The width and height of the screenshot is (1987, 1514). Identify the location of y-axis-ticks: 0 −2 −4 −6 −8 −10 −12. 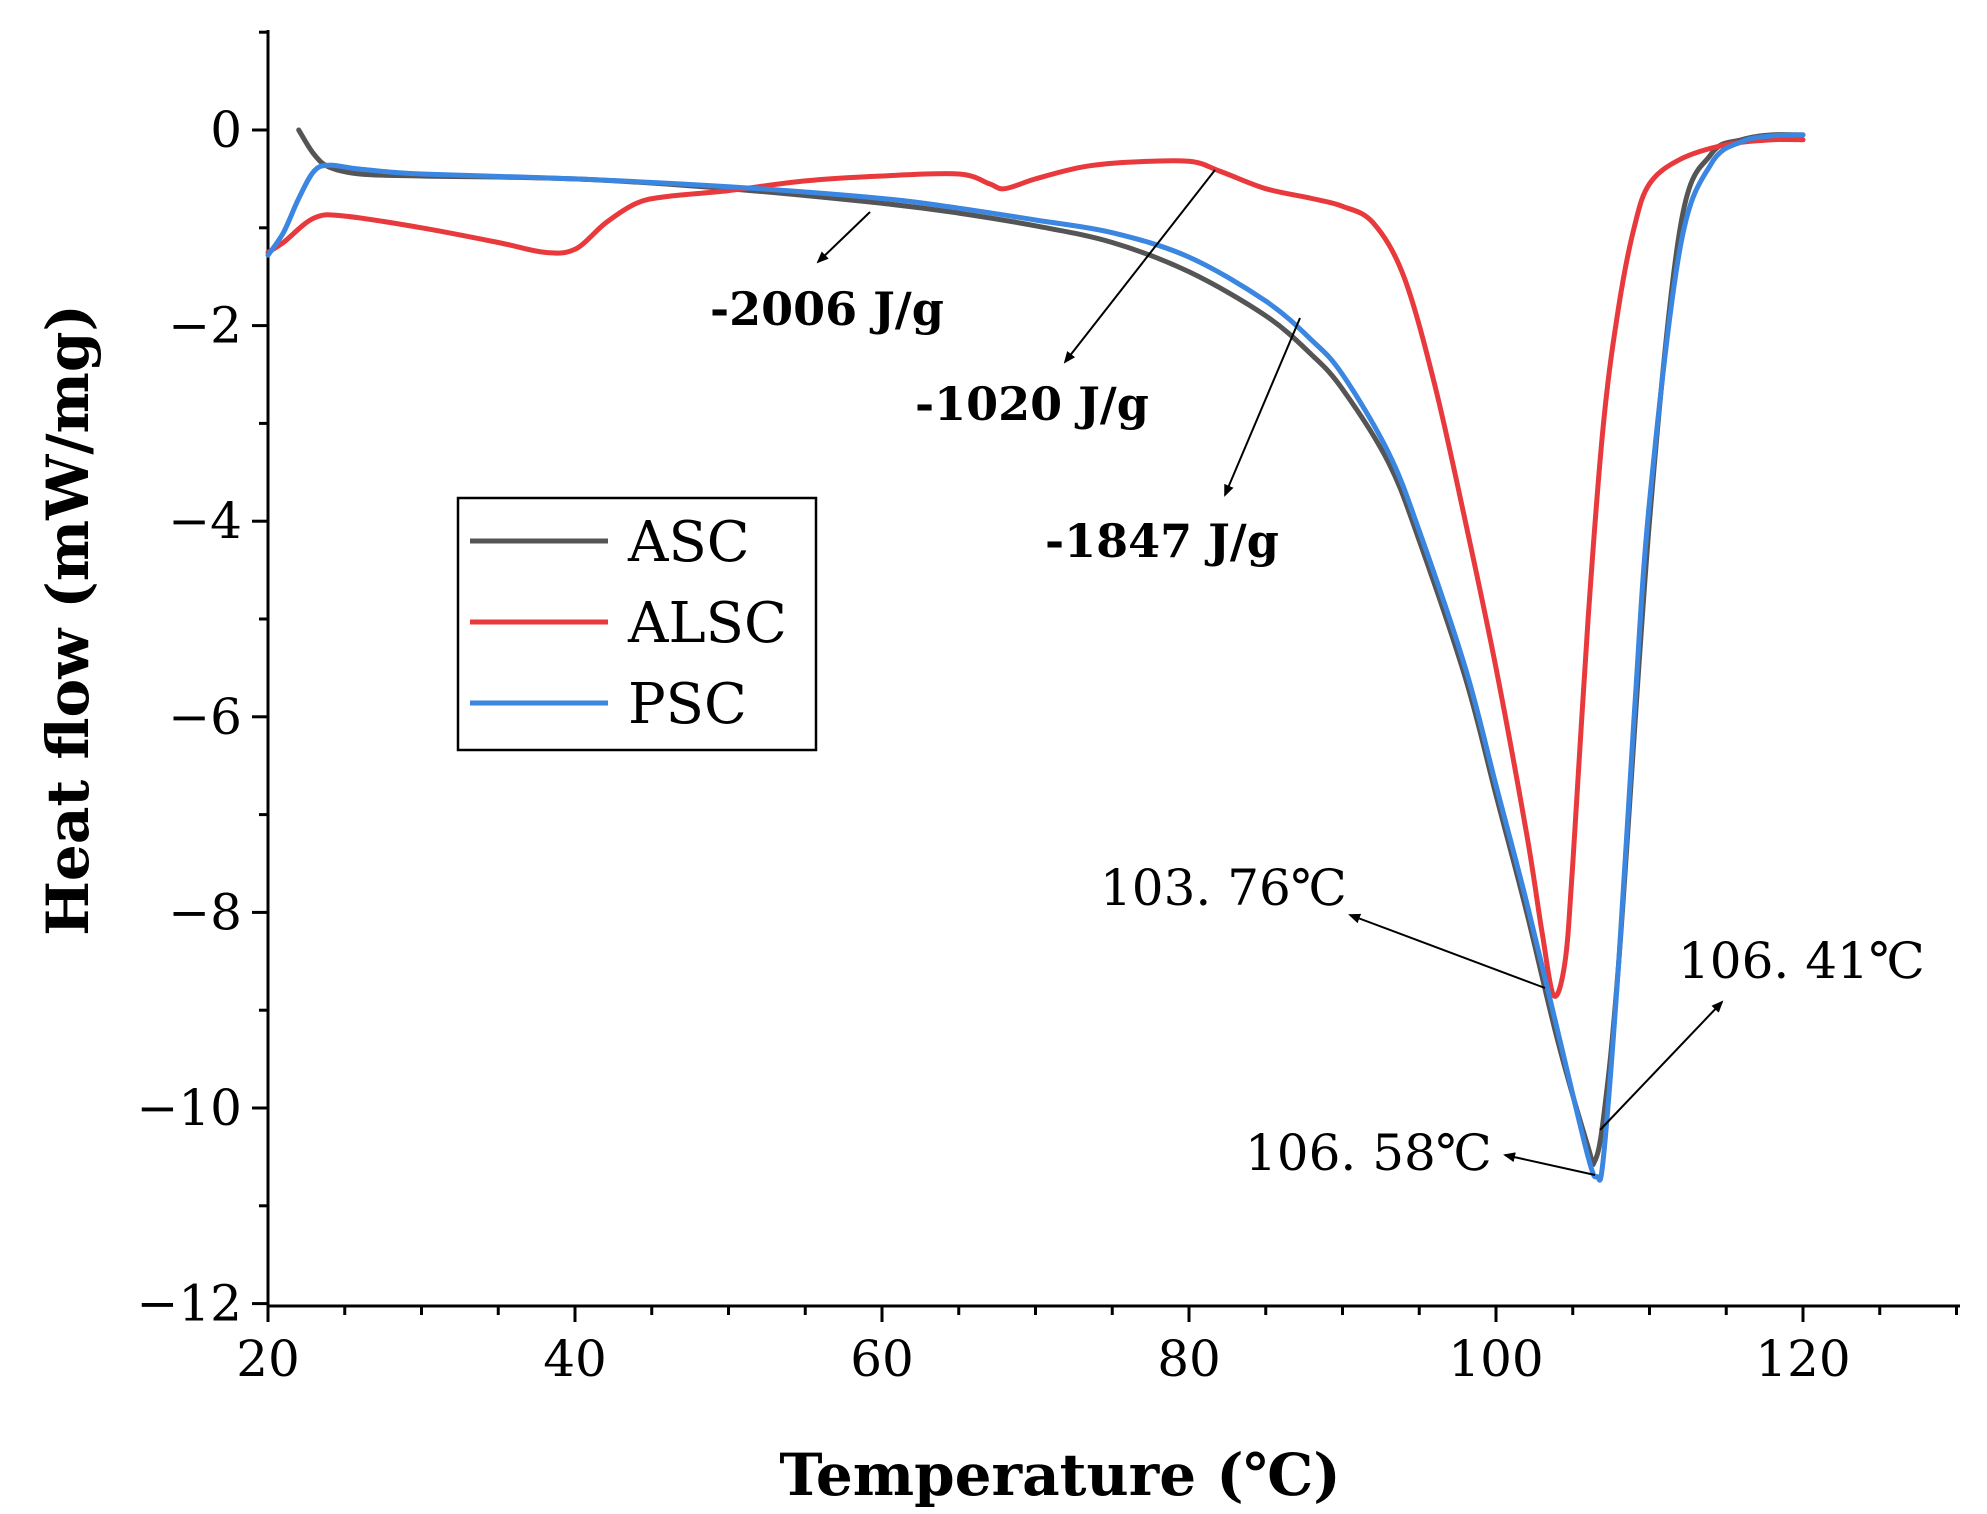
(202, 681).